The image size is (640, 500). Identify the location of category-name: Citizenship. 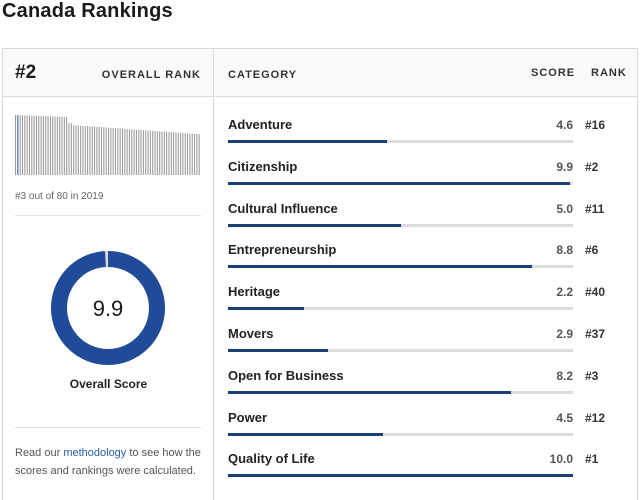
(263, 166).